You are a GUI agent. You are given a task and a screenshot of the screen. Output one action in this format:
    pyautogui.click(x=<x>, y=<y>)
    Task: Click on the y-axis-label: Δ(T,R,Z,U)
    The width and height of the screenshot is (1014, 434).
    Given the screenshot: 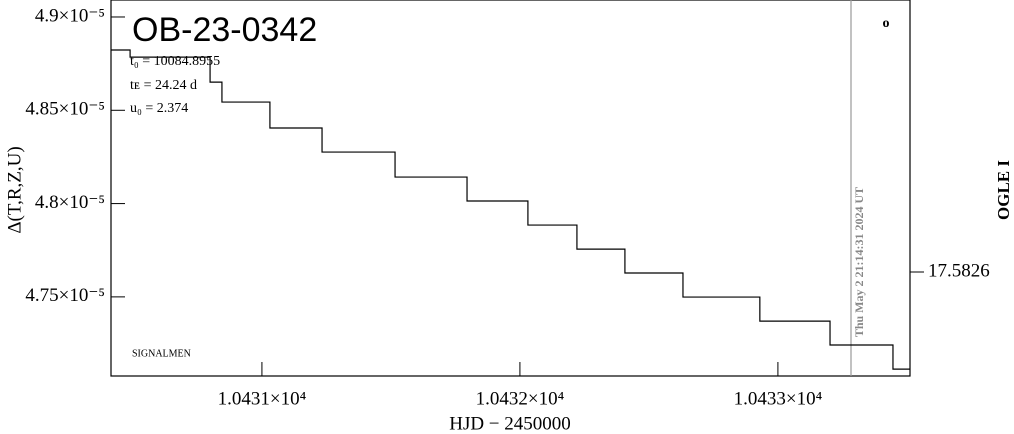 What is the action you would take?
    pyautogui.click(x=14, y=189)
    